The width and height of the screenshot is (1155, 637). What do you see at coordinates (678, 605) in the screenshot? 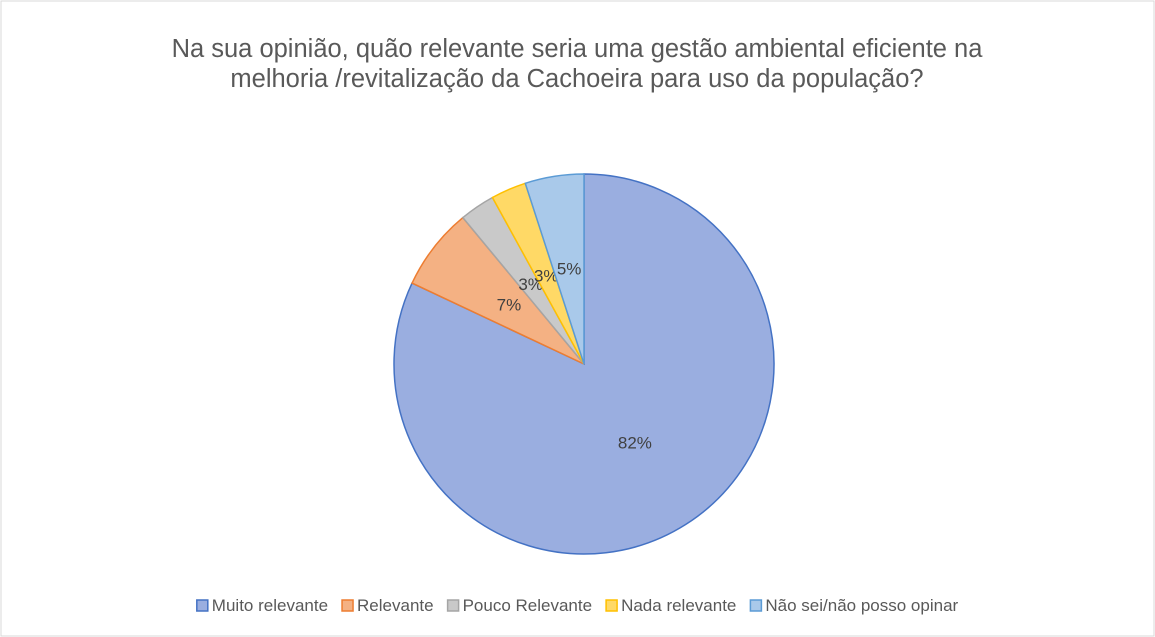
I see `legend-label: Nada relevante` at bounding box center [678, 605].